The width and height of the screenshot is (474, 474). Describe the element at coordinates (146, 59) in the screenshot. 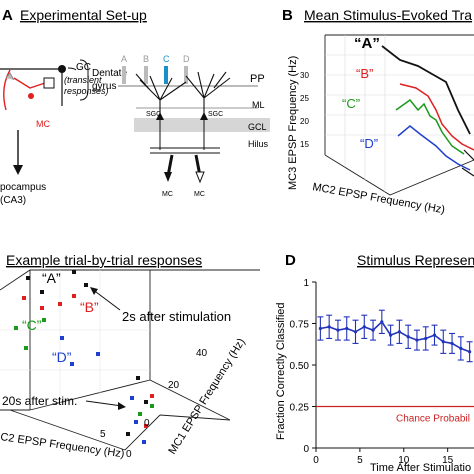

I see `input-label-b: B` at that location.